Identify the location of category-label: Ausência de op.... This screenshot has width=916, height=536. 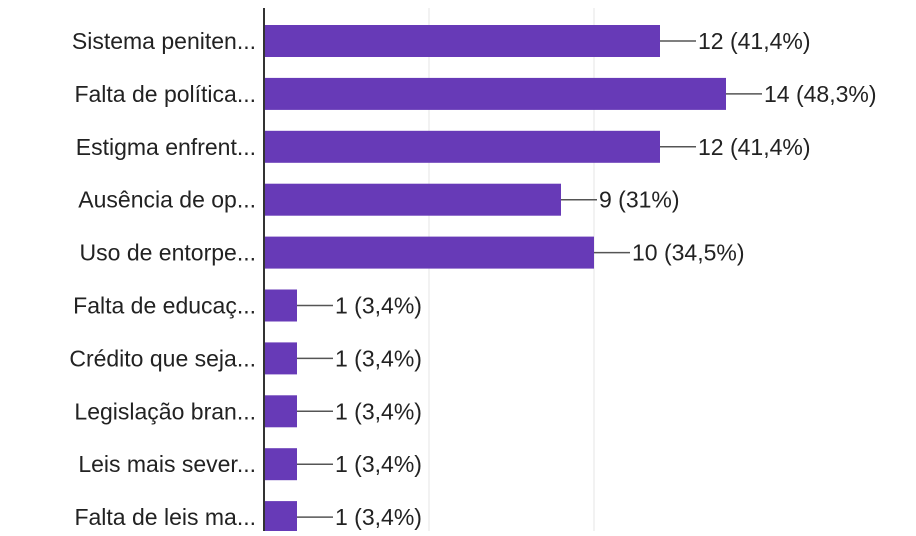
(167, 200).